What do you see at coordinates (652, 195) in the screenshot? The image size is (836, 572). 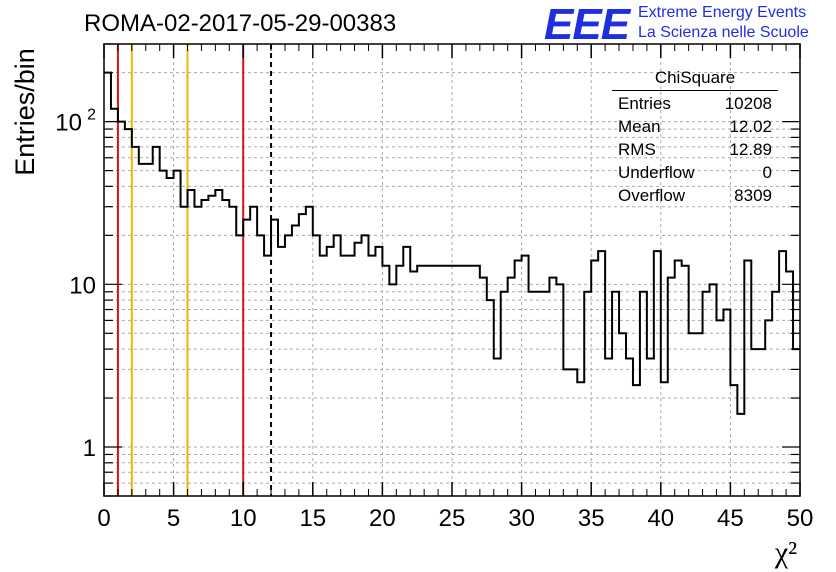 I see `stats-label: Overflow` at bounding box center [652, 195].